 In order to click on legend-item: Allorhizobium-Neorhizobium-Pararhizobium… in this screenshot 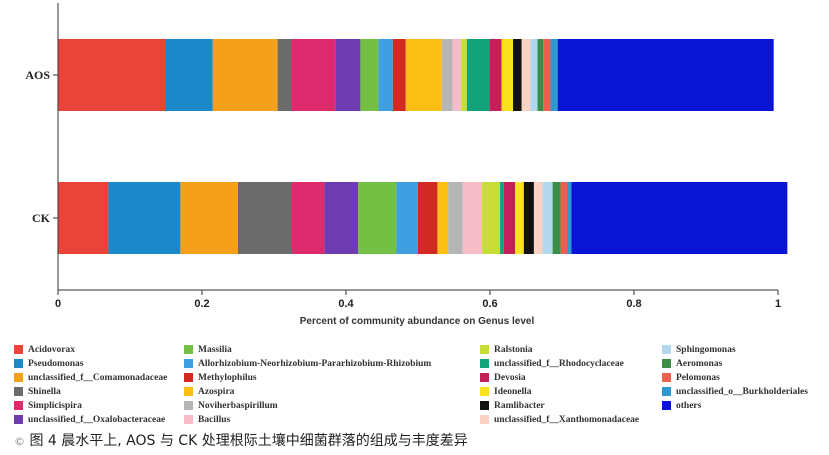, I will do `click(307, 363)`.